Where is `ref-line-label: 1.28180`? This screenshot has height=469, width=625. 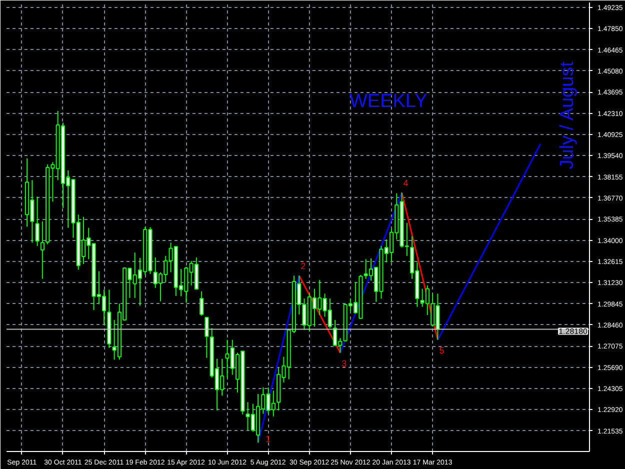 ref-line-label: 1.28180 is located at coordinates (573, 331).